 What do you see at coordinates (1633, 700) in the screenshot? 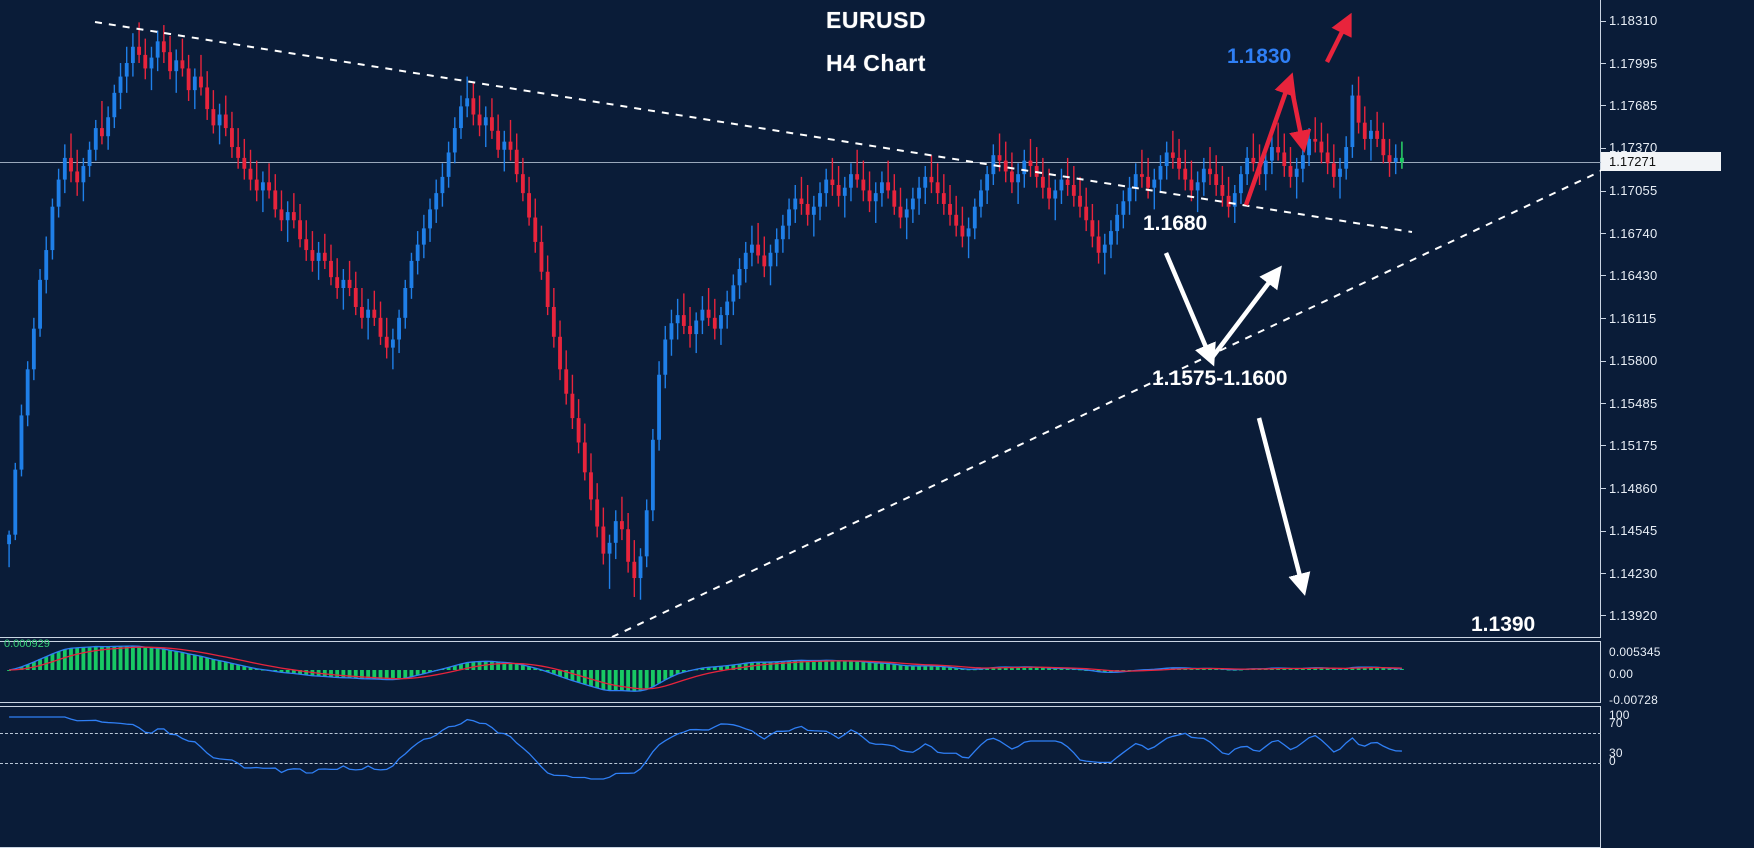
I see `macd-tick: -0.00728` at bounding box center [1633, 700].